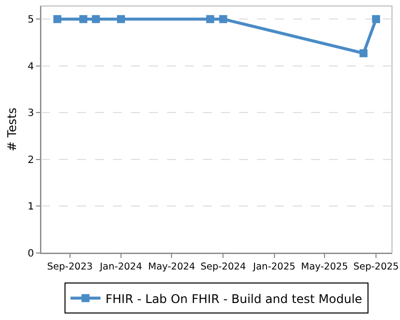  What do you see at coordinates (31, 66) in the screenshot?
I see `y-tick-label: 4` at bounding box center [31, 66].